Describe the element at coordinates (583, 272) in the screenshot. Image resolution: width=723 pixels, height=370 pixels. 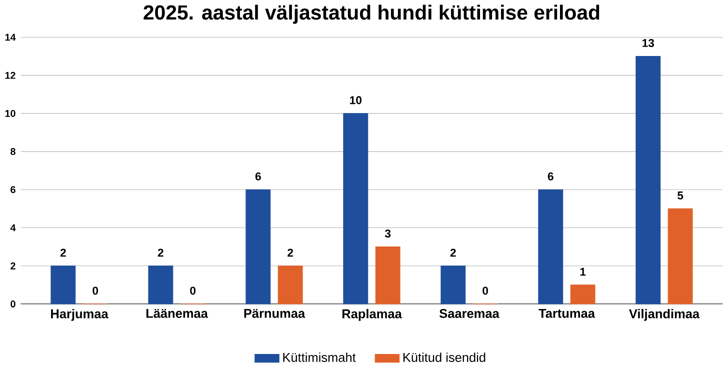
I see `data-label: 1` at that location.